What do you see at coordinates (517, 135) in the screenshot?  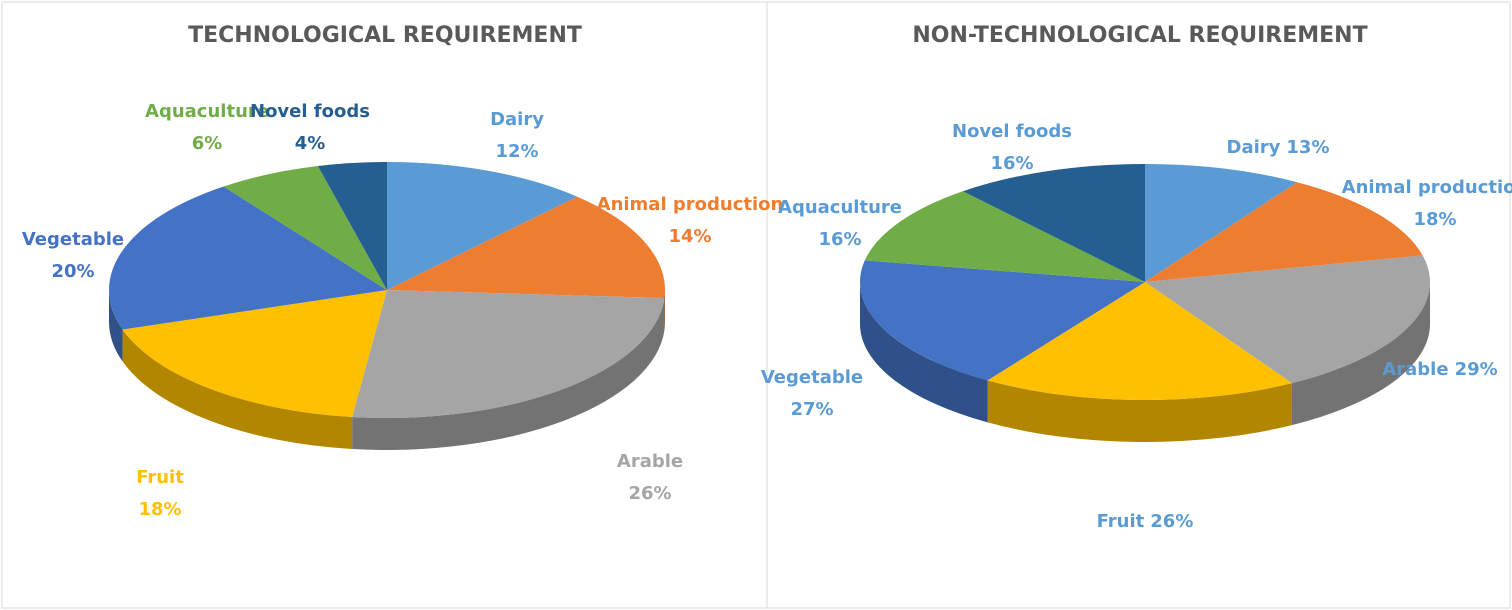 I see `data-label: Dairy 12%` at bounding box center [517, 135].